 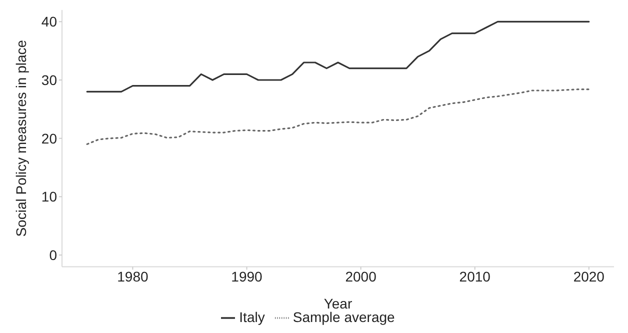 I want to click on legend-label: Italy, so click(x=252, y=316).